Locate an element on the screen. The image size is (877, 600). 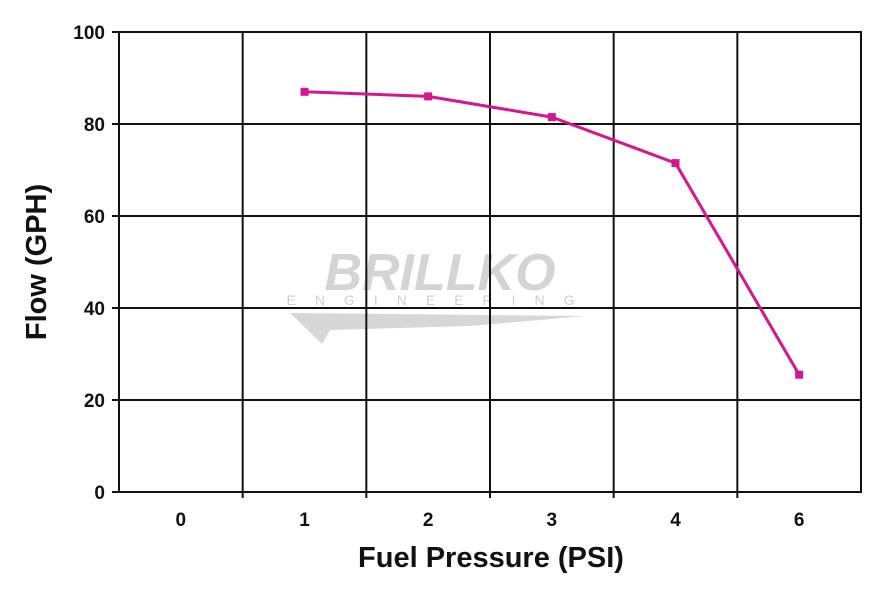
watermark-swoosh is located at coordinates (437, 328).